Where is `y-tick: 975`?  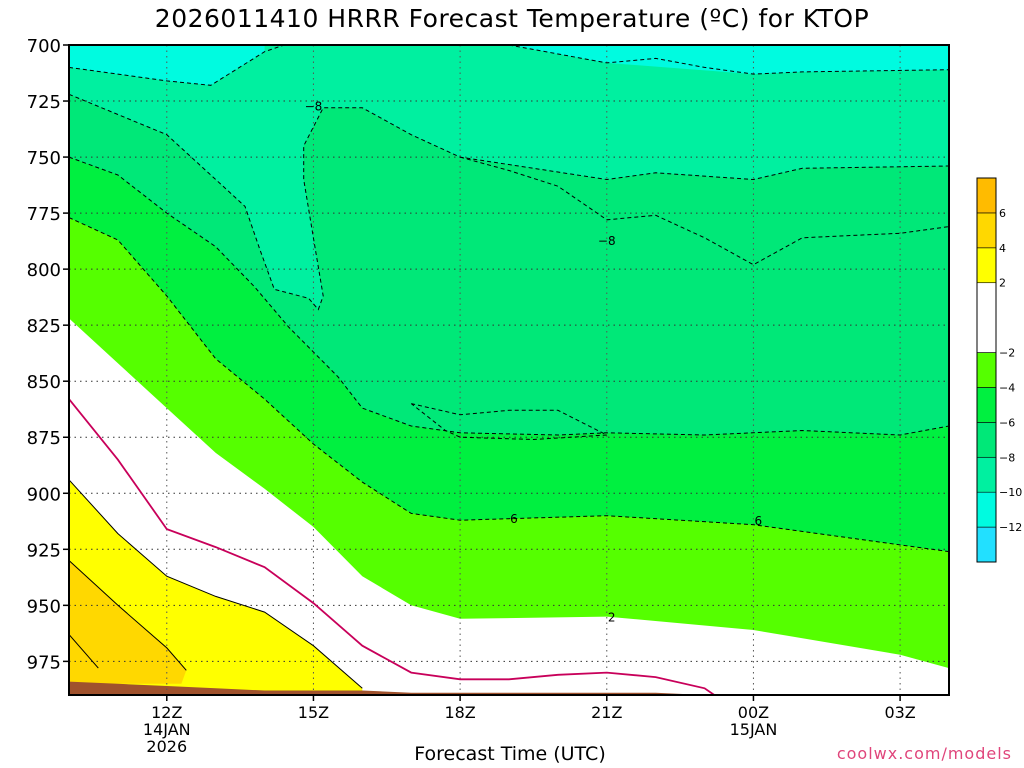
y-tick: 975 is located at coordinates (48, 662).